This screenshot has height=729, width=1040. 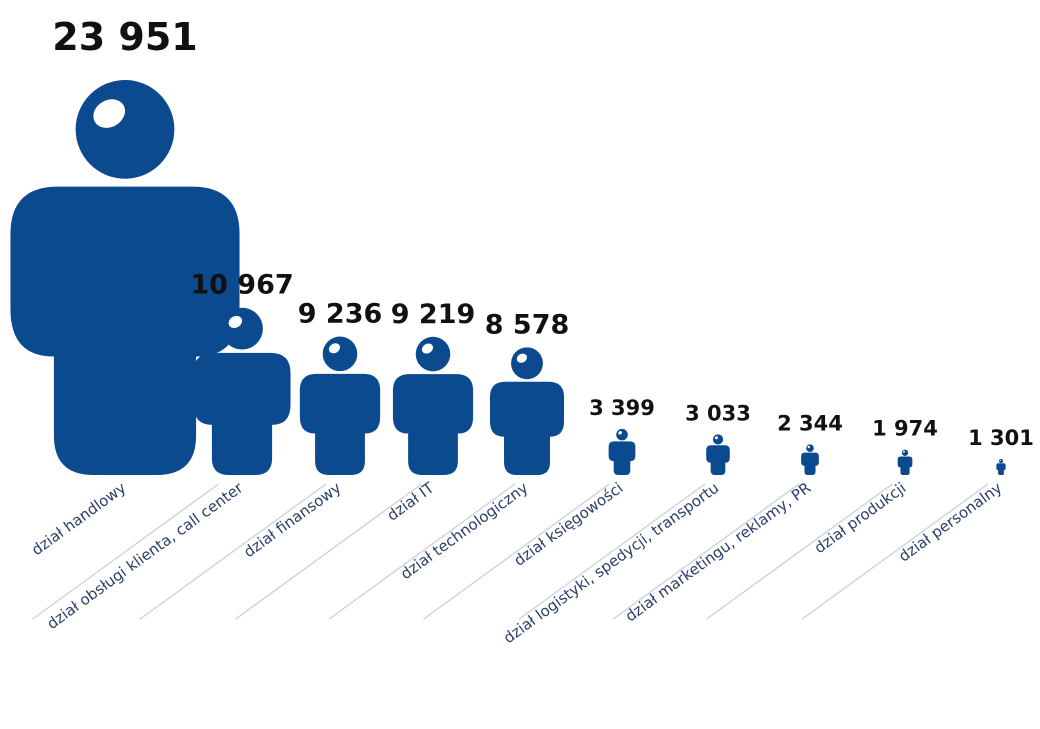 I want to click on person-icon-dzial-finansowy, so click(x=340, y=405).